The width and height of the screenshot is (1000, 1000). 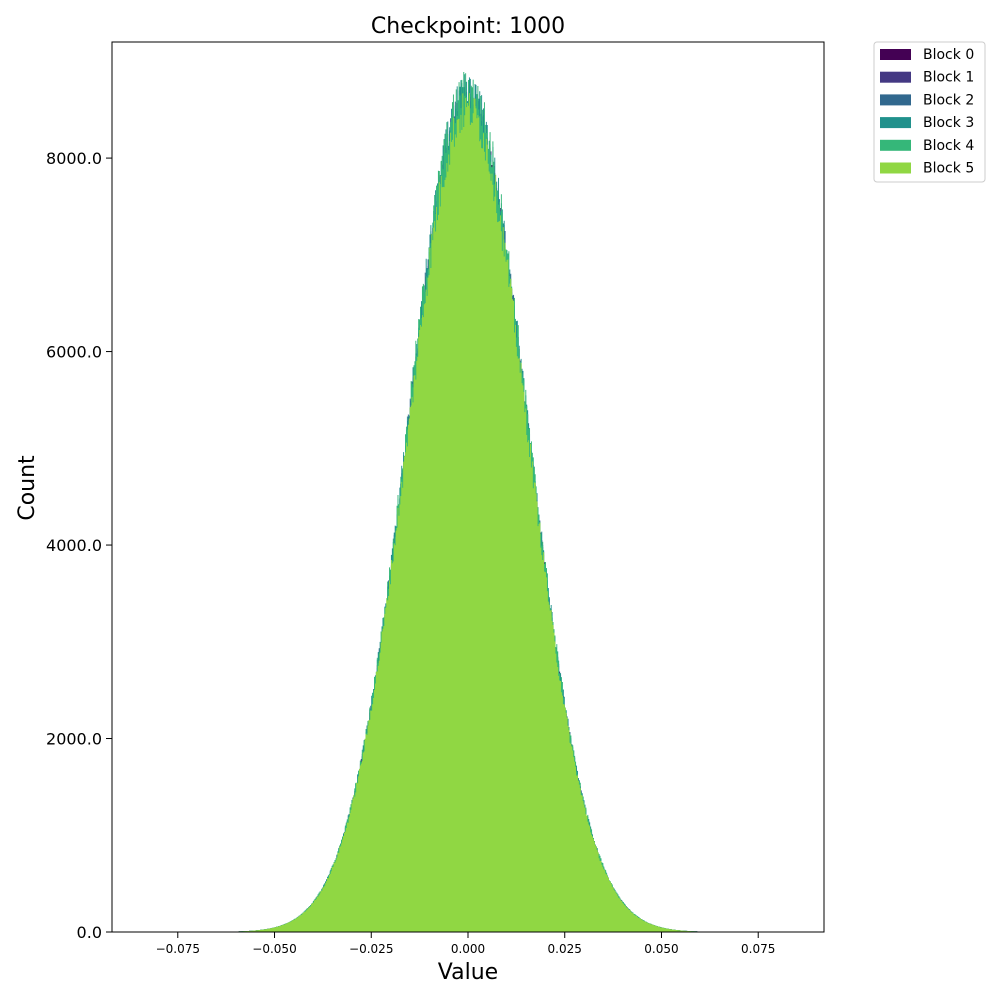 I want to click on x-tick-label: 0.075, so click(x=758, y=949).